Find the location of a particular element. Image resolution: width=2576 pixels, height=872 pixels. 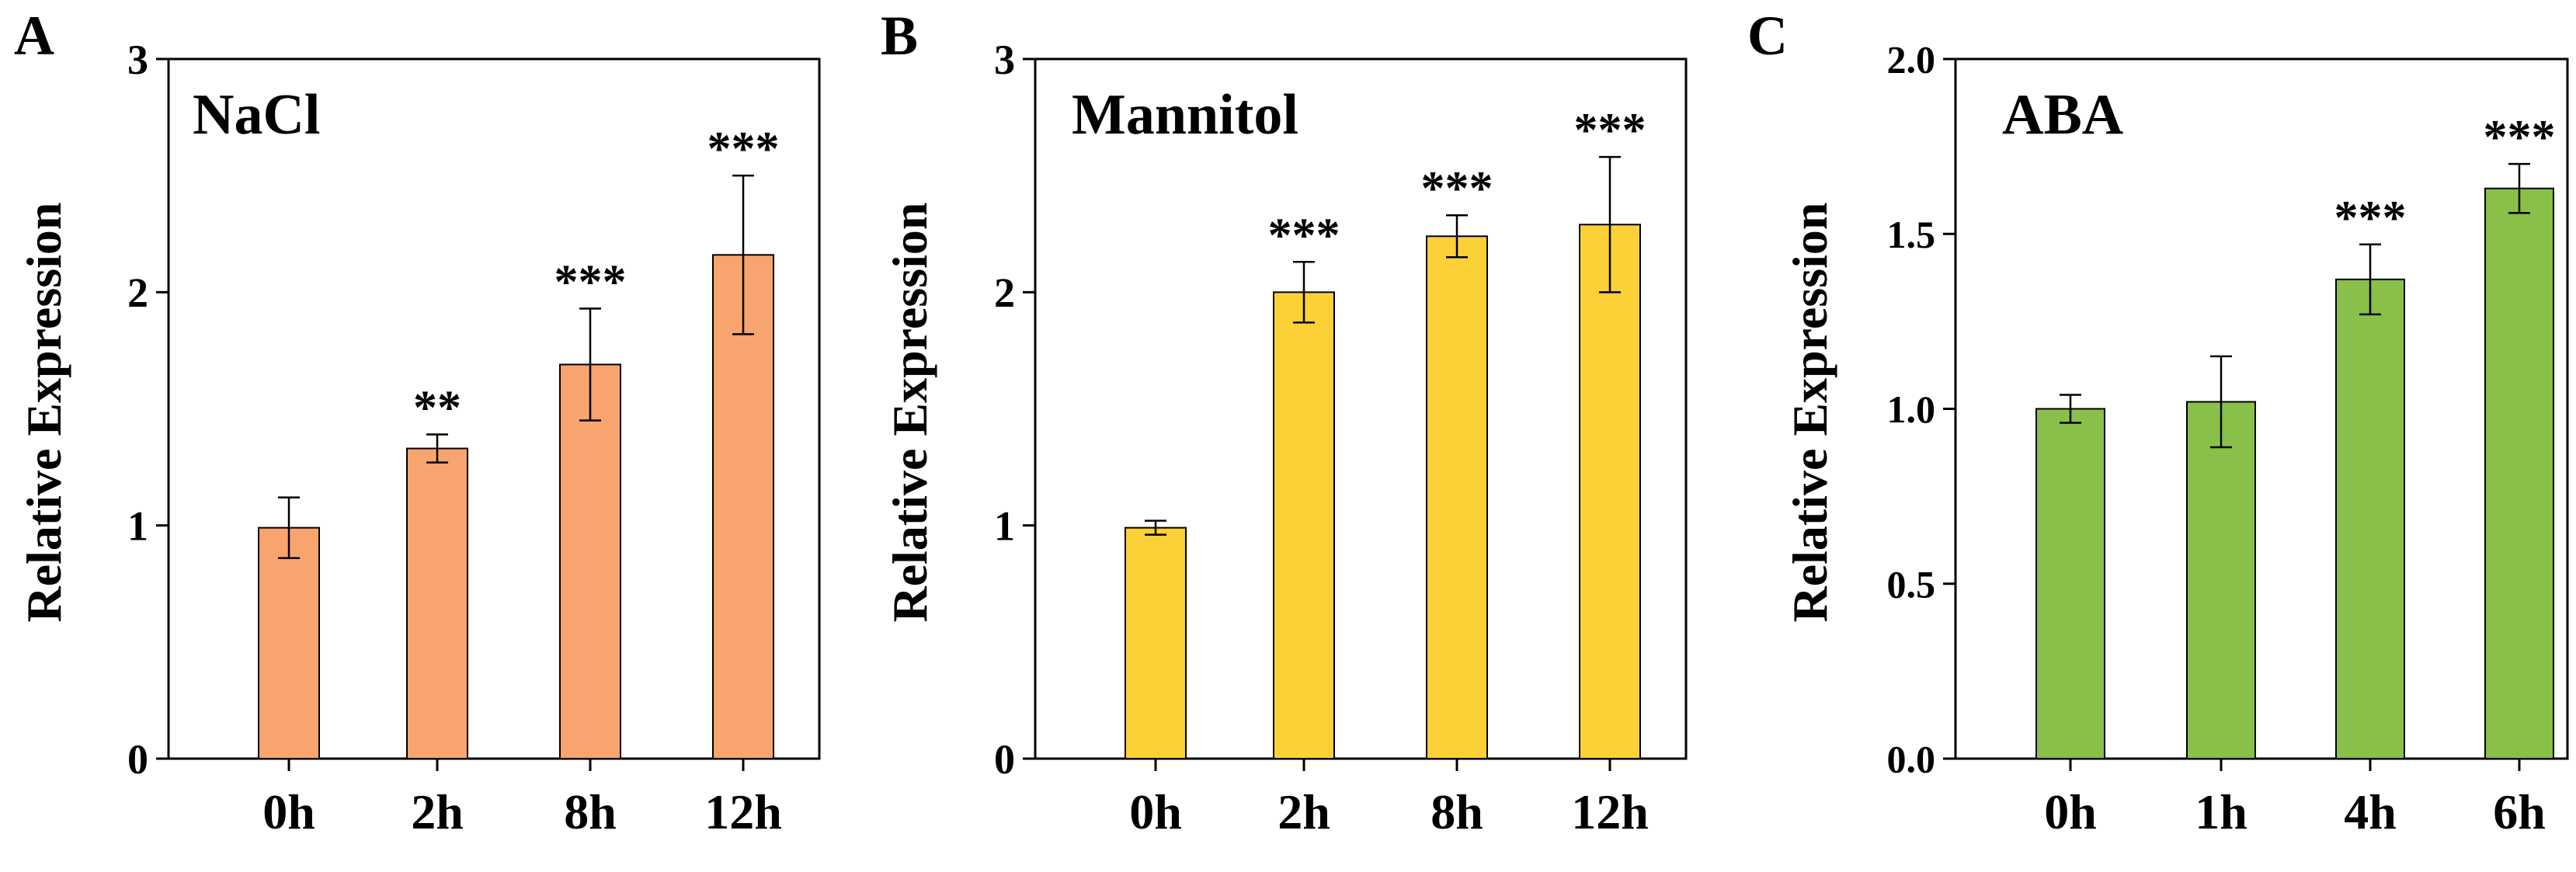

significance-label: ** is located at coordinates (437, 408).